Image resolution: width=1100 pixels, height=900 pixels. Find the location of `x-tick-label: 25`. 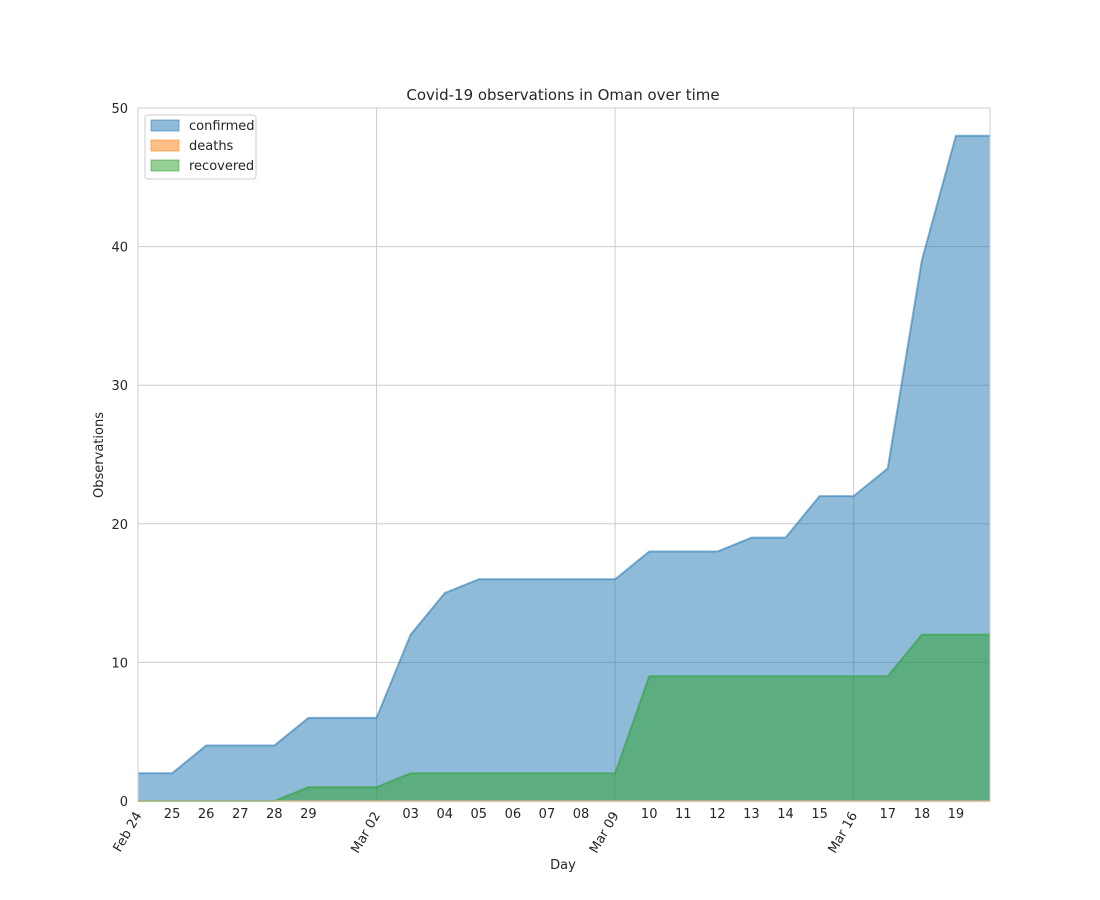

x-tick-label: 25 is located at coordinates (172, 814).